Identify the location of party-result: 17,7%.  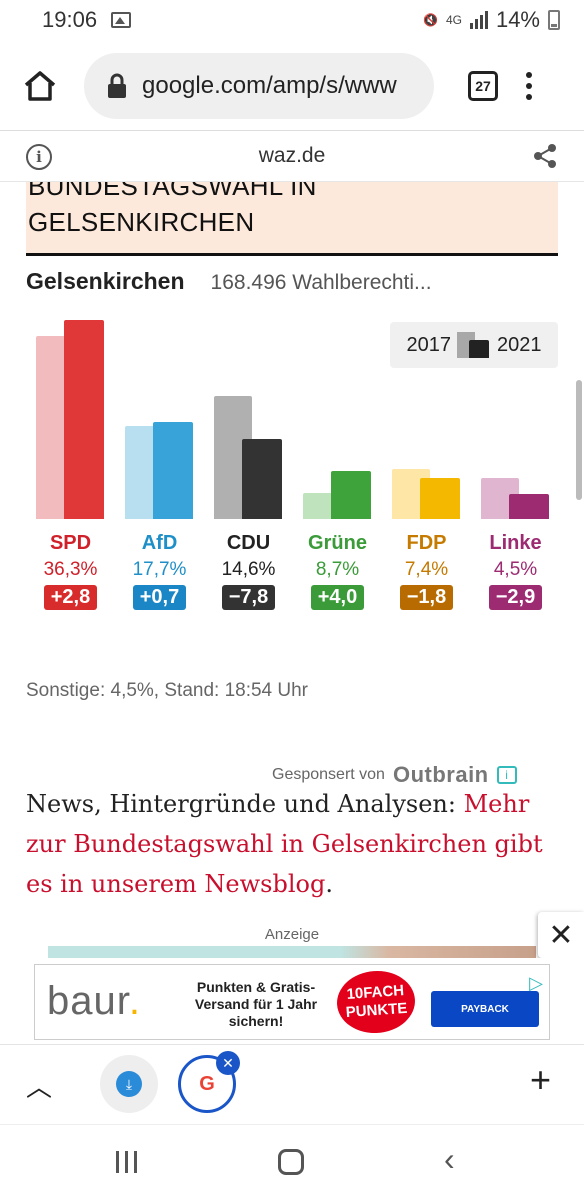
(159, 569).